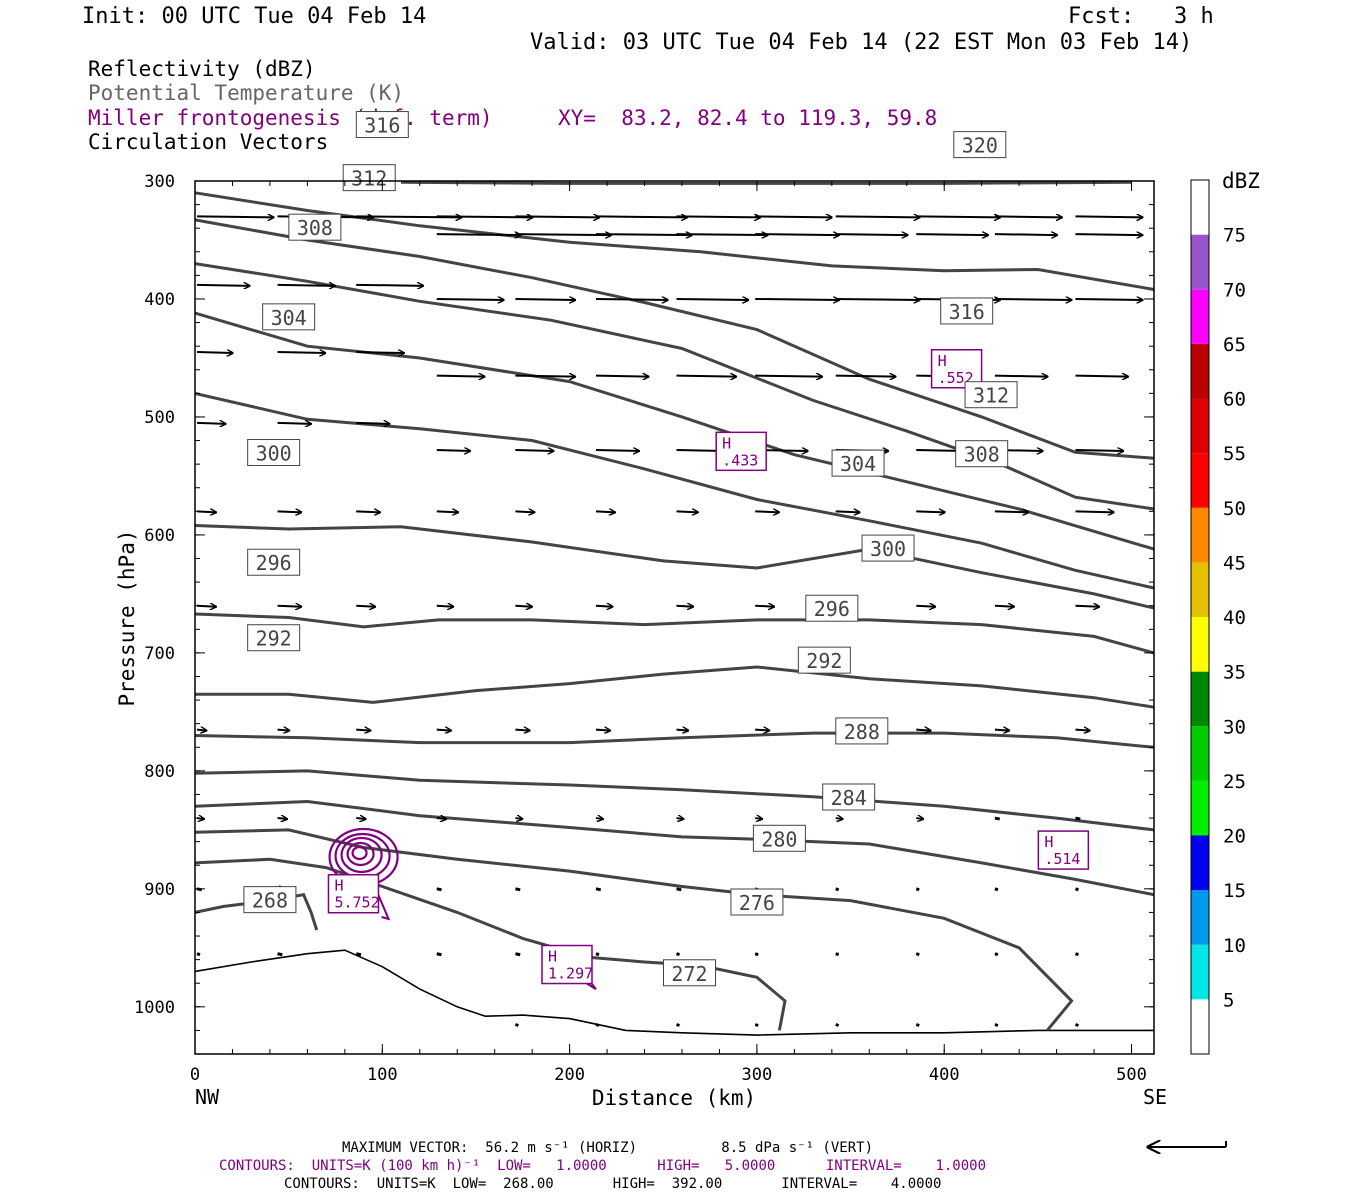 Image resolution: width=1350 pixels, height=1200 pixels. Describe the element at coordinates (674, 1098) in the screenshot. I see `x-axis-label: Distance (km)` at that location.